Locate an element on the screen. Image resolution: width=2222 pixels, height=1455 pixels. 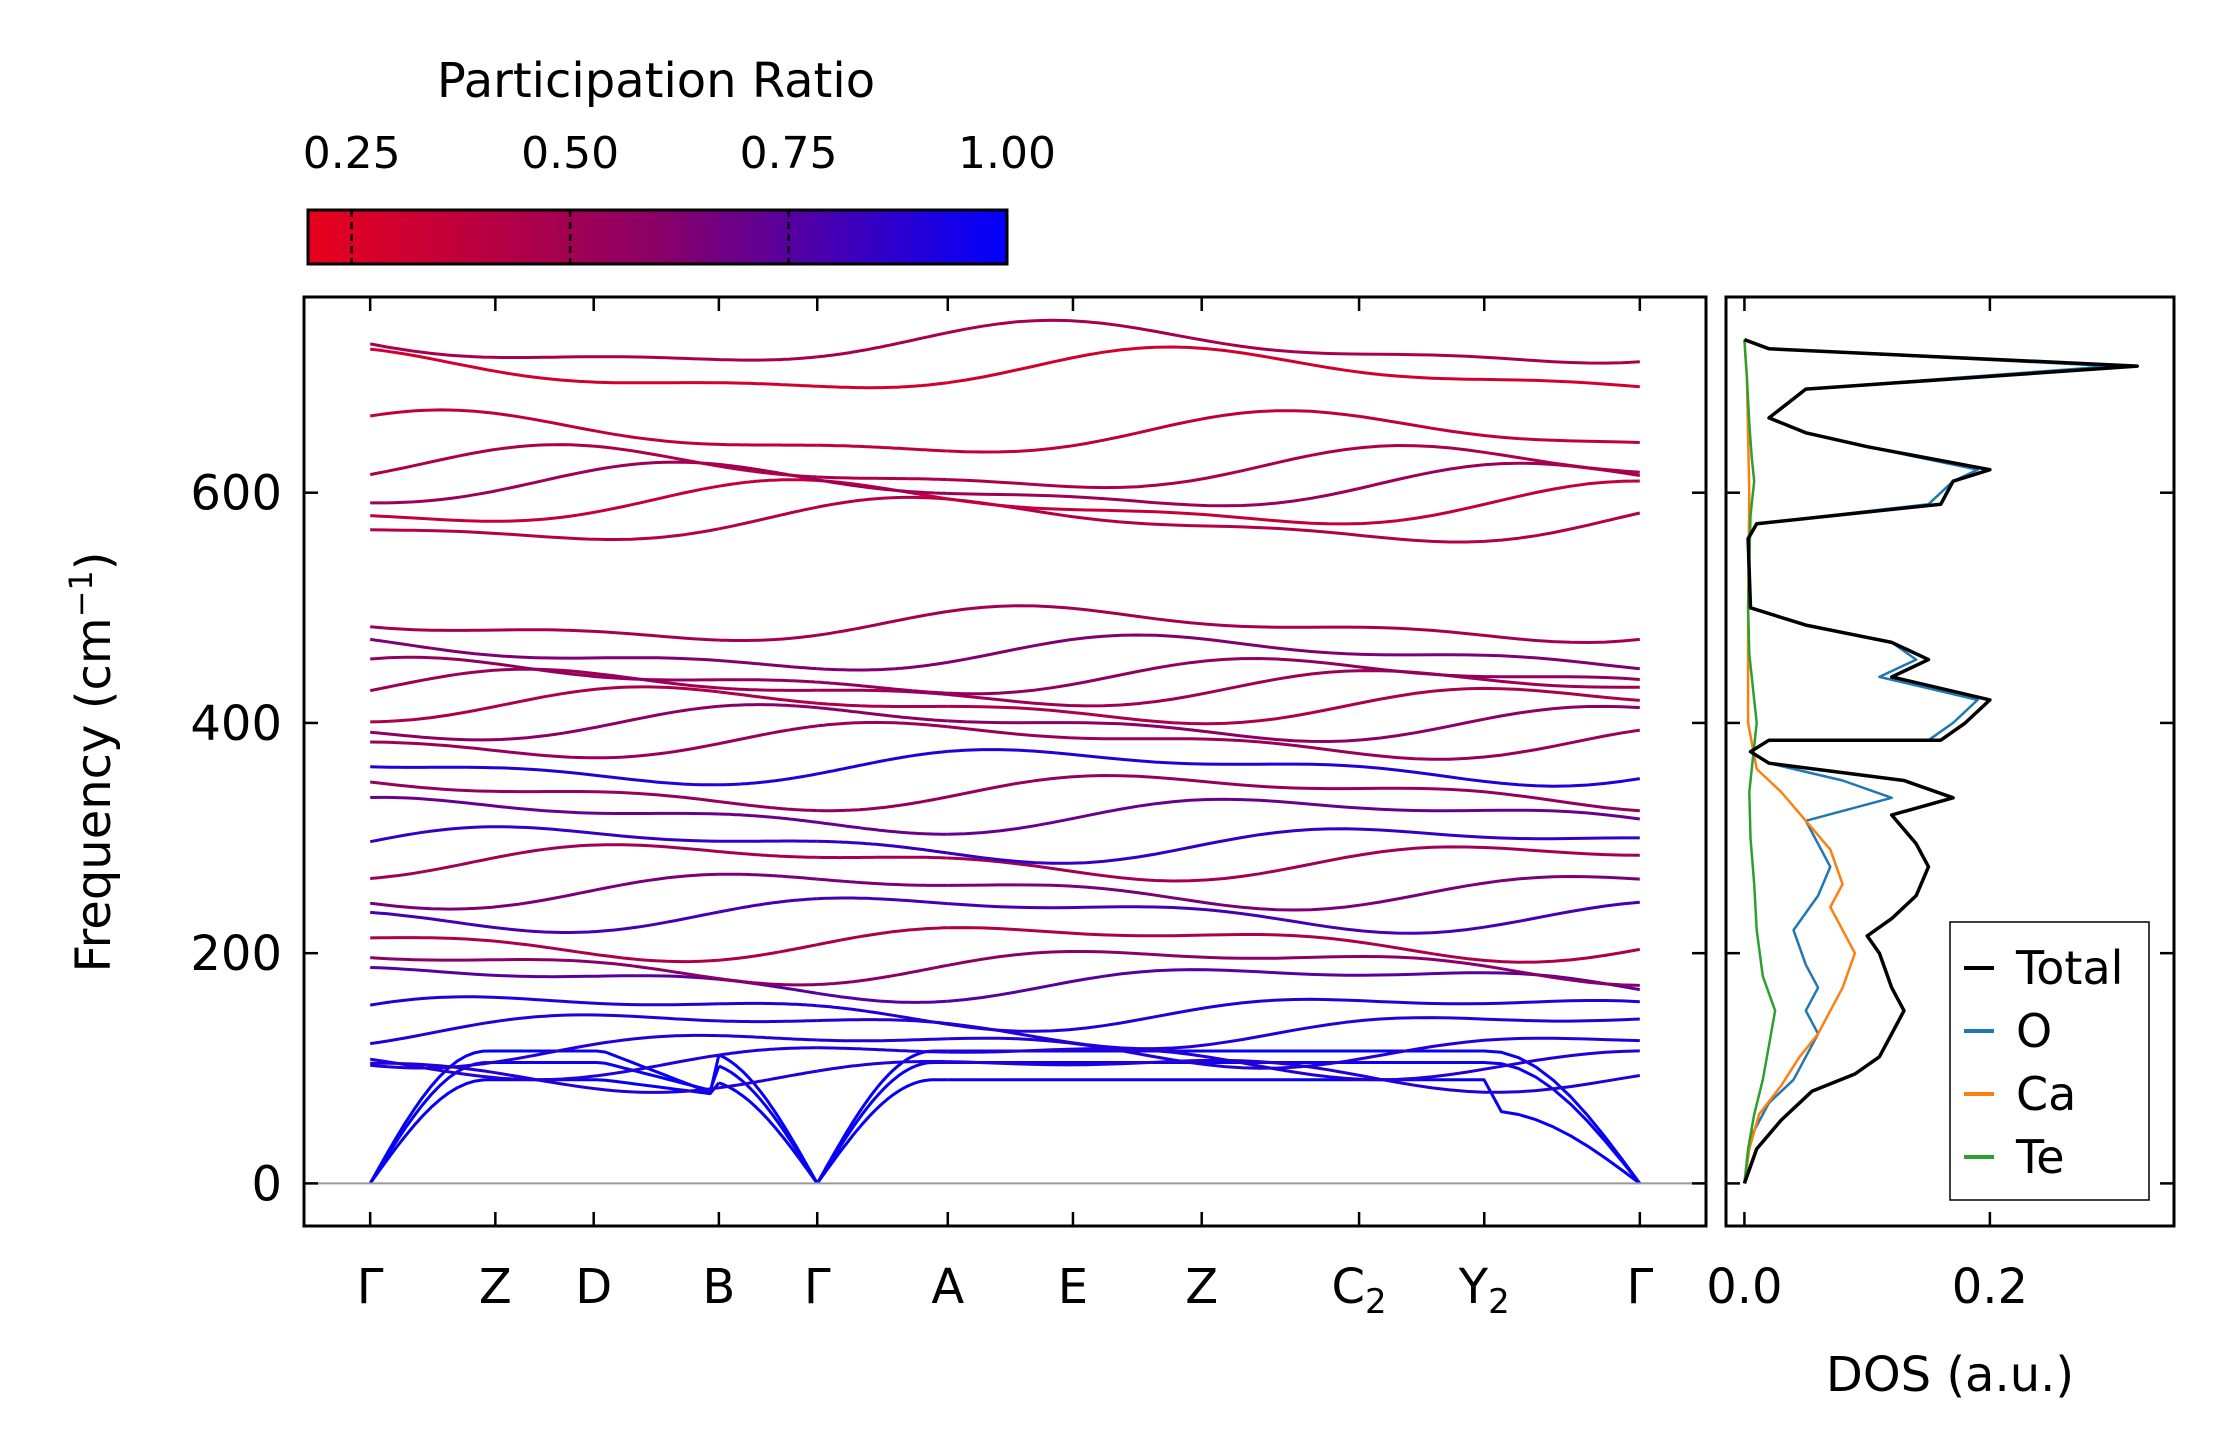
dos-ticks: 0.0 0.2 is located at coordinates (1940, 806).